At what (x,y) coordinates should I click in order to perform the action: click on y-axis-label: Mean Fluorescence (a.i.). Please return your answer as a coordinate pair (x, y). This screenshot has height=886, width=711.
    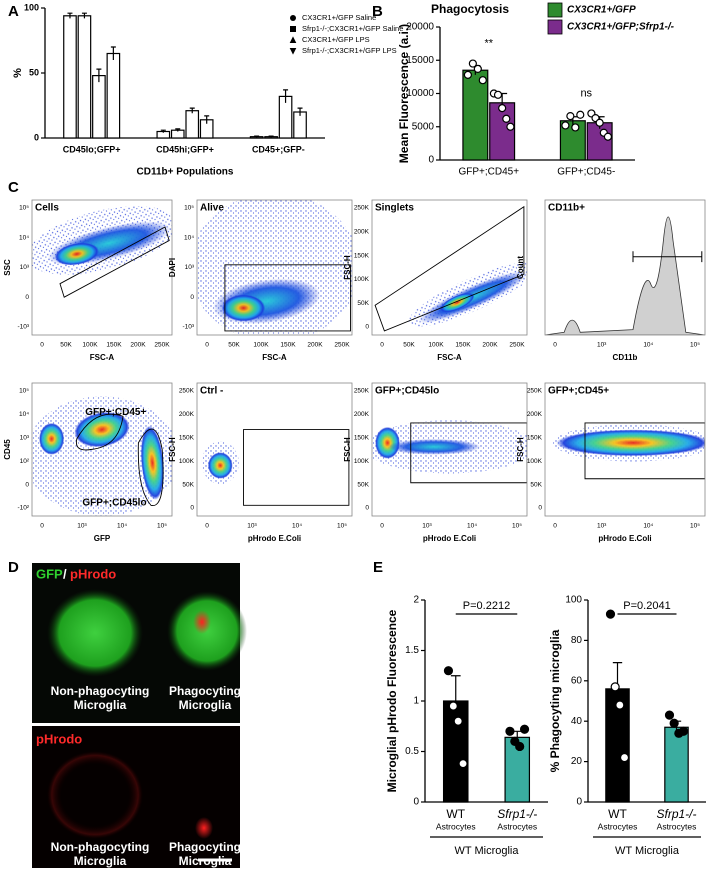
    Looking at the image, I should click on (404, 93).